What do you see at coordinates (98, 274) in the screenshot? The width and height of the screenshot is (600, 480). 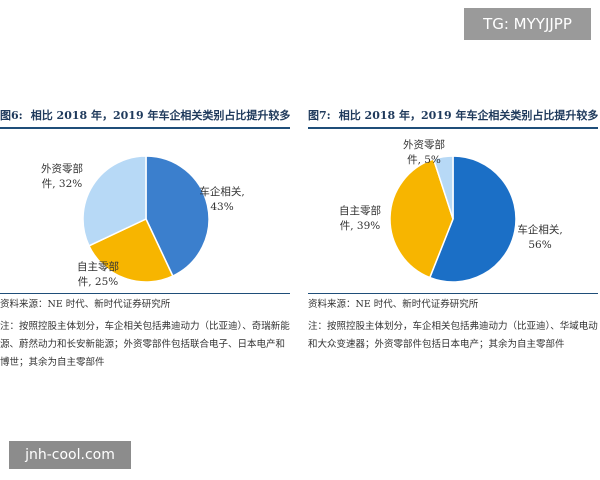 I see `slice-label: 自主零部件, 25%` at bounding box center [98, 274].